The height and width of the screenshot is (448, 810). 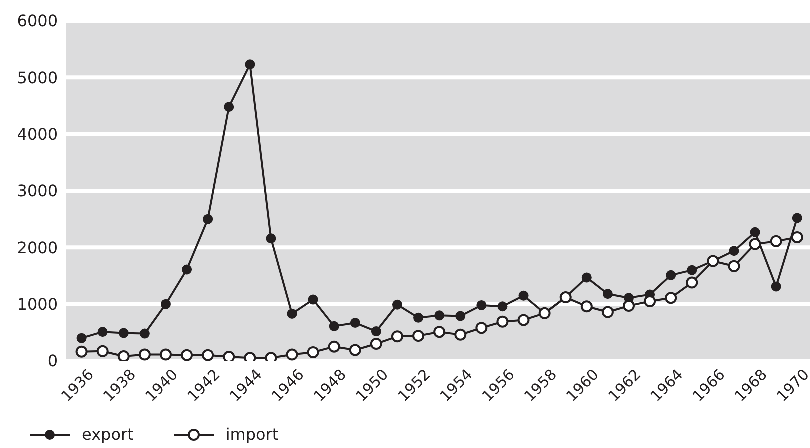 I want to click on y-tick-label: 0, so click(x=53, y=361).